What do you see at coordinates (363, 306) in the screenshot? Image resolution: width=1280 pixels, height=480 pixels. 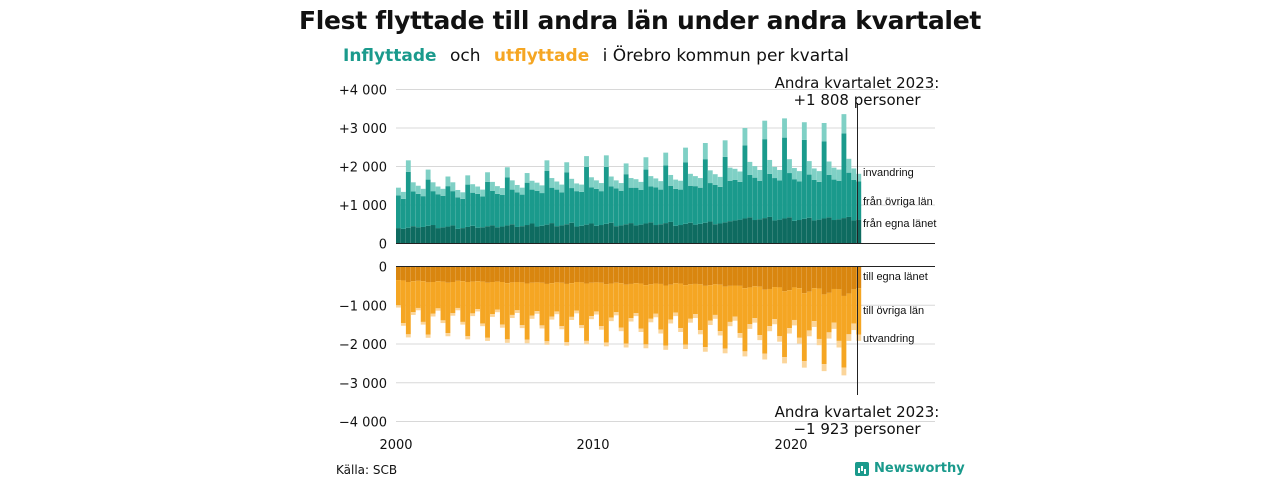 I see `y-tick-label: −1 000` at bounding box center [363, 306].